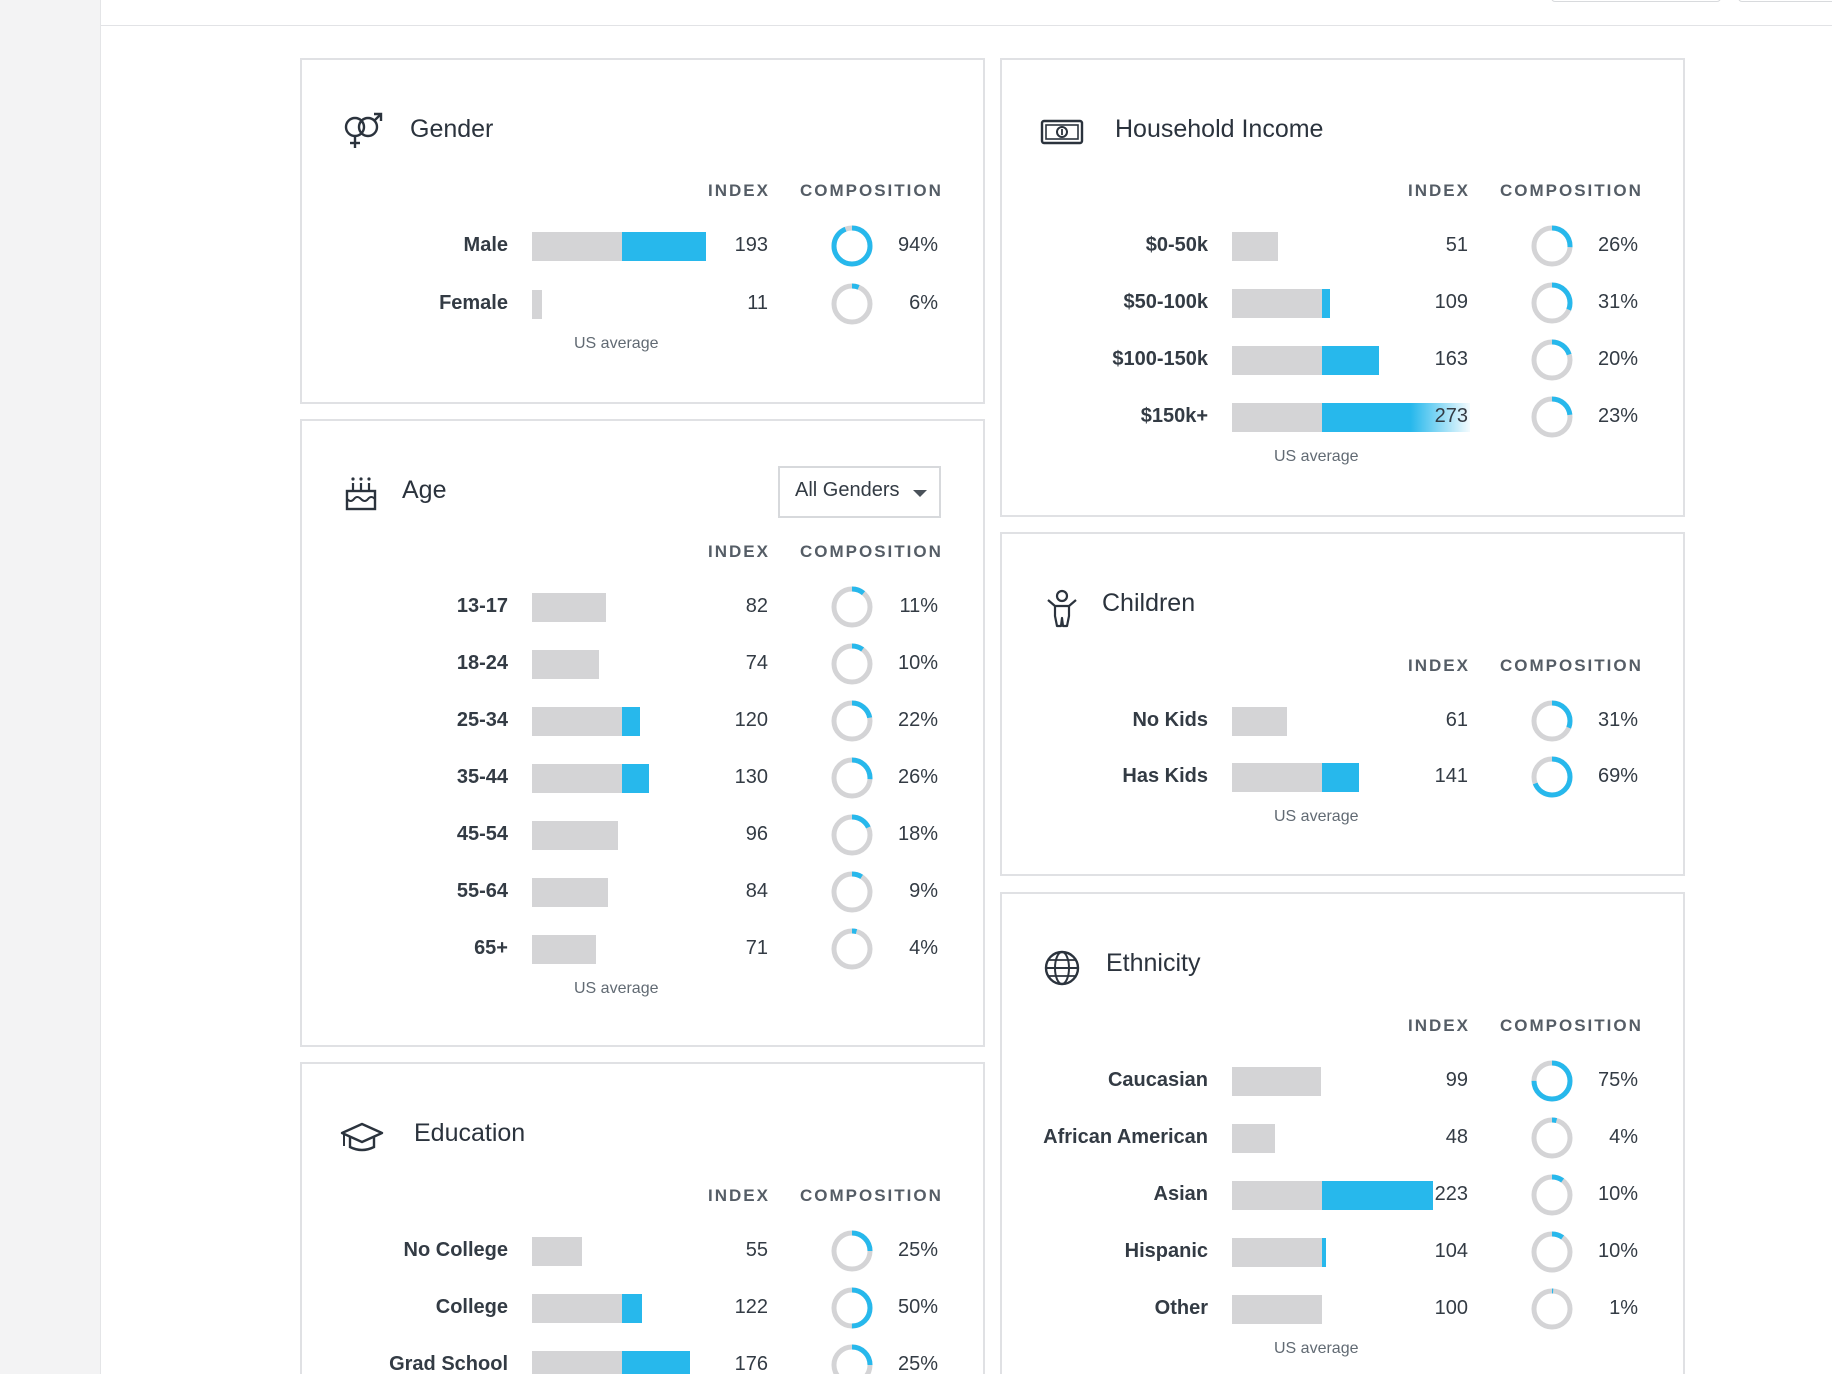 The width and height of the screenshot is (1832, 1374). What do you see at coordinates (1617, 416) in the screenshot?
I see `composition-value: 23%` at bounding box center [1617, 416].